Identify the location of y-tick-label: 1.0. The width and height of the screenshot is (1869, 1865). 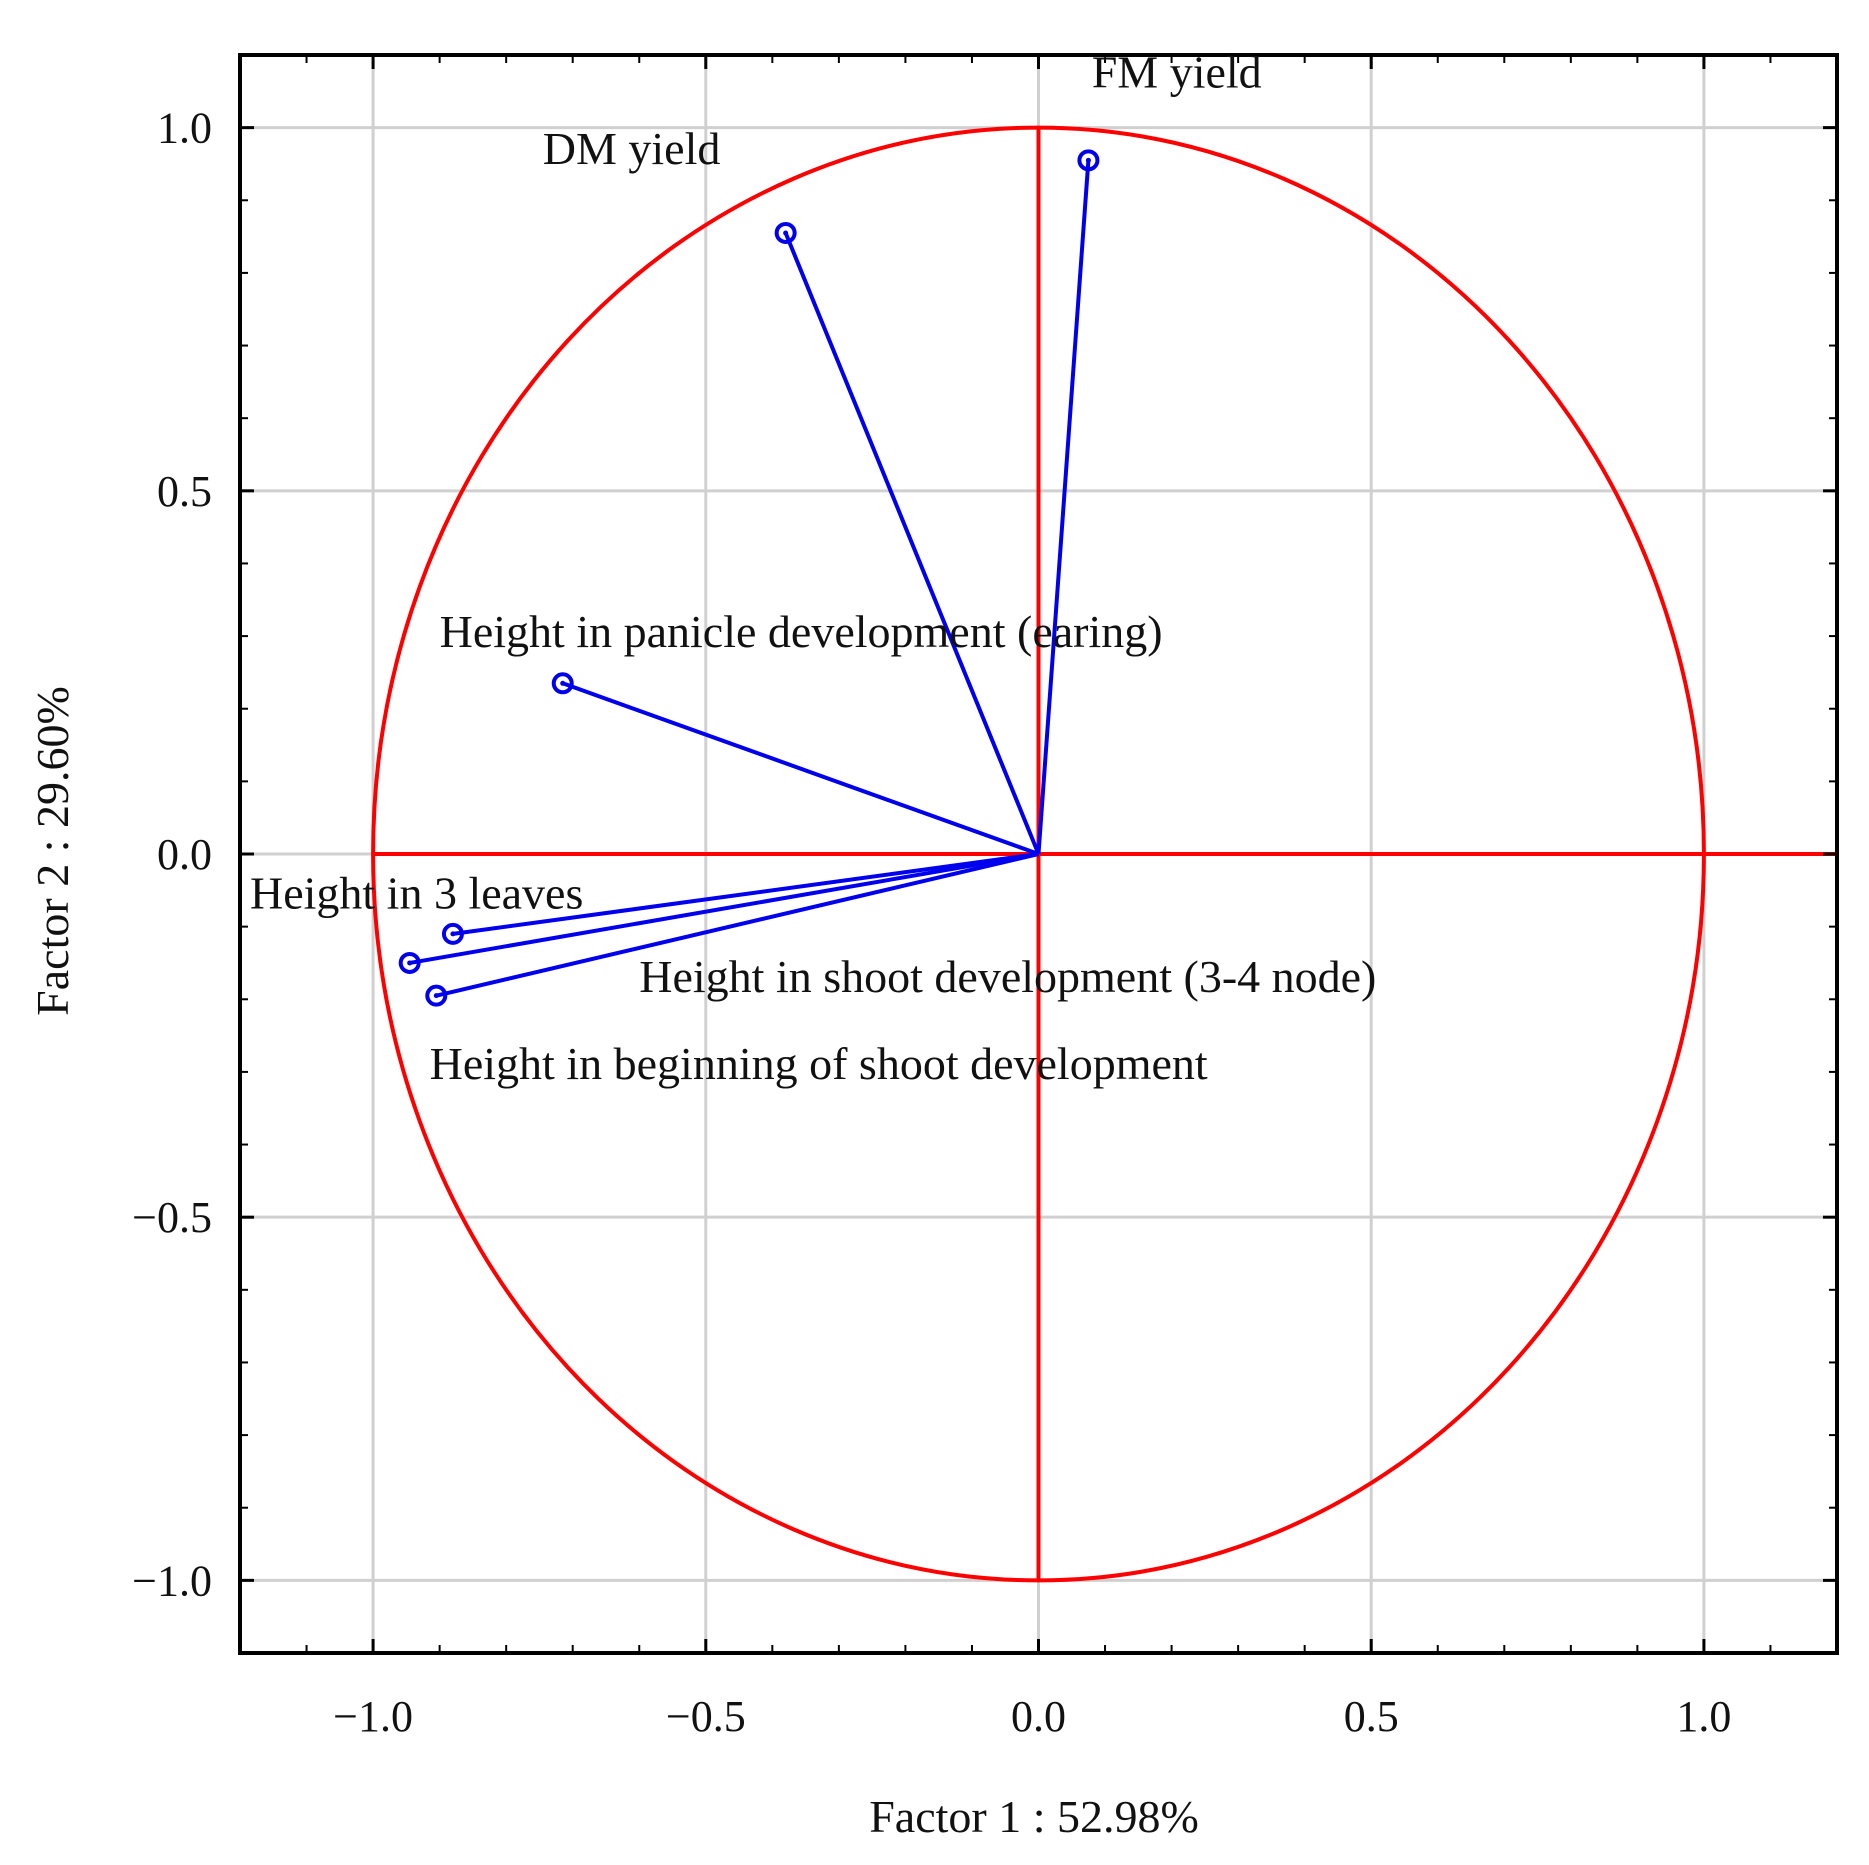
(184, 128).